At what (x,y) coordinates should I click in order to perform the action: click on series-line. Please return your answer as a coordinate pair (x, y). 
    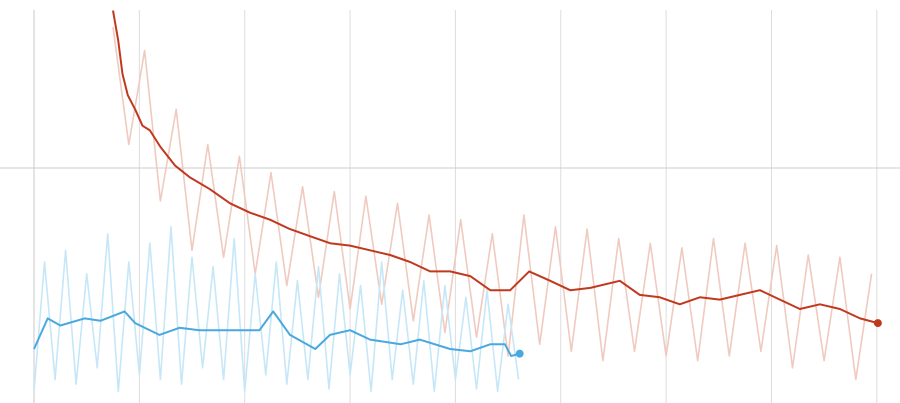
    Looking at the image, I should click on (276, 333).